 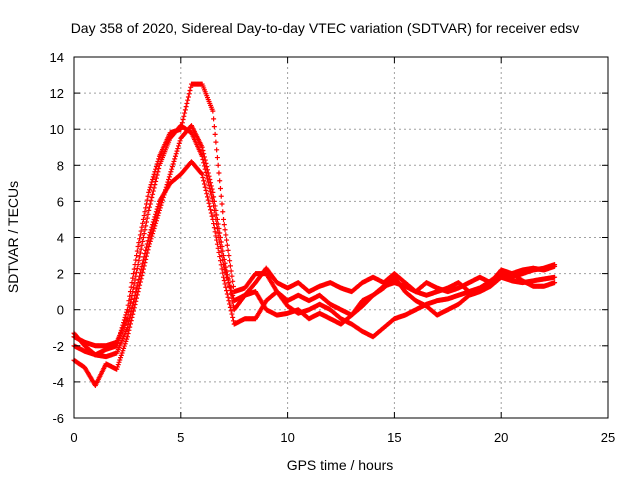 I want to click on y-tick-label: 2, so click(x=60, y=274).